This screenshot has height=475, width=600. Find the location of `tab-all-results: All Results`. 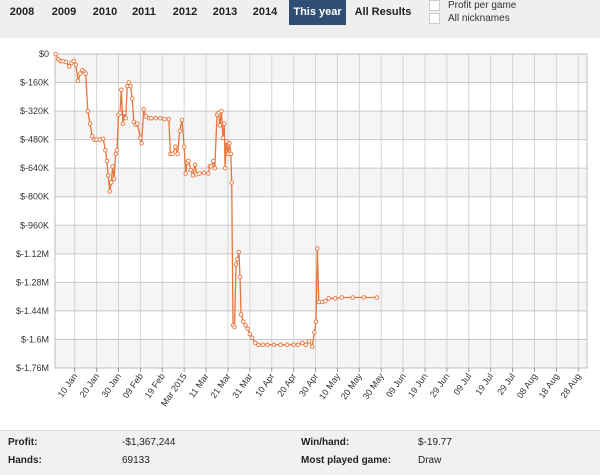

tab-all-results: All Results is located at coordinates (383, 12).